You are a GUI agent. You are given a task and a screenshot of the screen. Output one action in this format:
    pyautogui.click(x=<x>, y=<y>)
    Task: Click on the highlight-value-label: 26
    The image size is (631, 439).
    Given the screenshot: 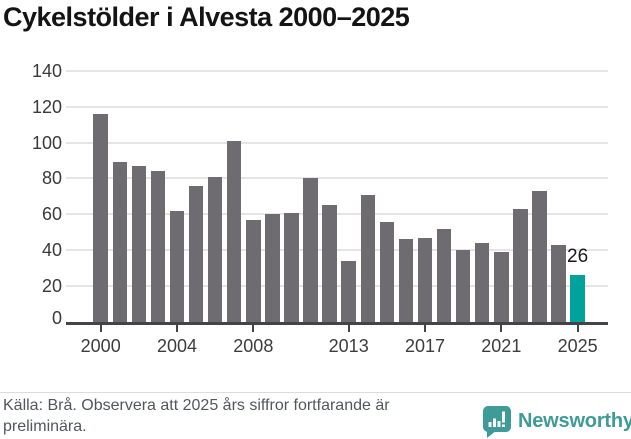 What is the action you would take?
    pyautogui.click(x=578, y=257)
    